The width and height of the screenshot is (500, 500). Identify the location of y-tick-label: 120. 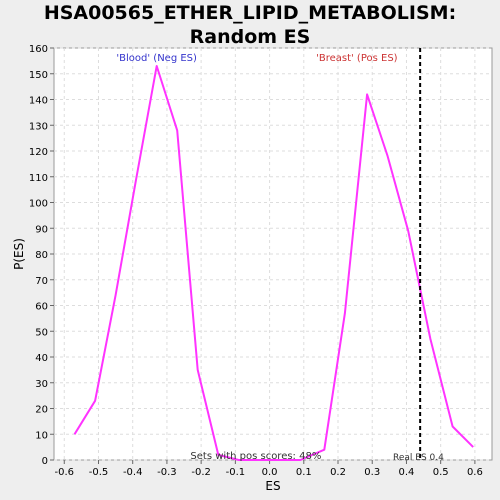
(38, 152).